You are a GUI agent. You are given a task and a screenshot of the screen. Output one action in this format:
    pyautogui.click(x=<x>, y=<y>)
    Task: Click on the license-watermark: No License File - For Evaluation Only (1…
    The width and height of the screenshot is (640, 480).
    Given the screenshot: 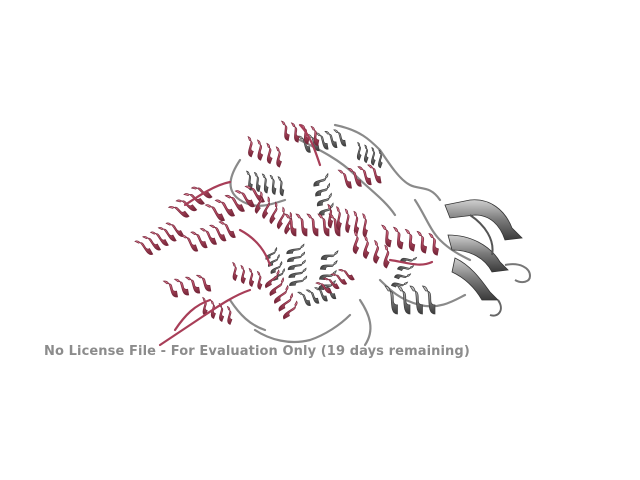 What is the action you would take?
    pyautogui.click(x=257, y=351)
    